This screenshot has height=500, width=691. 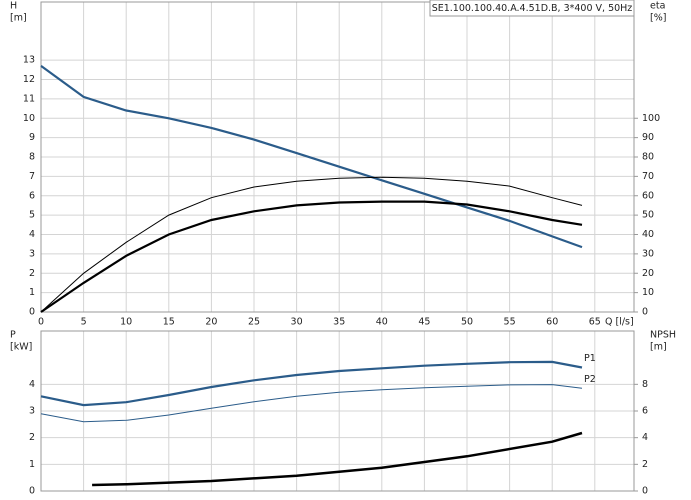 I want to click on y2-axis-label: [m], so click(x=658, y=347).